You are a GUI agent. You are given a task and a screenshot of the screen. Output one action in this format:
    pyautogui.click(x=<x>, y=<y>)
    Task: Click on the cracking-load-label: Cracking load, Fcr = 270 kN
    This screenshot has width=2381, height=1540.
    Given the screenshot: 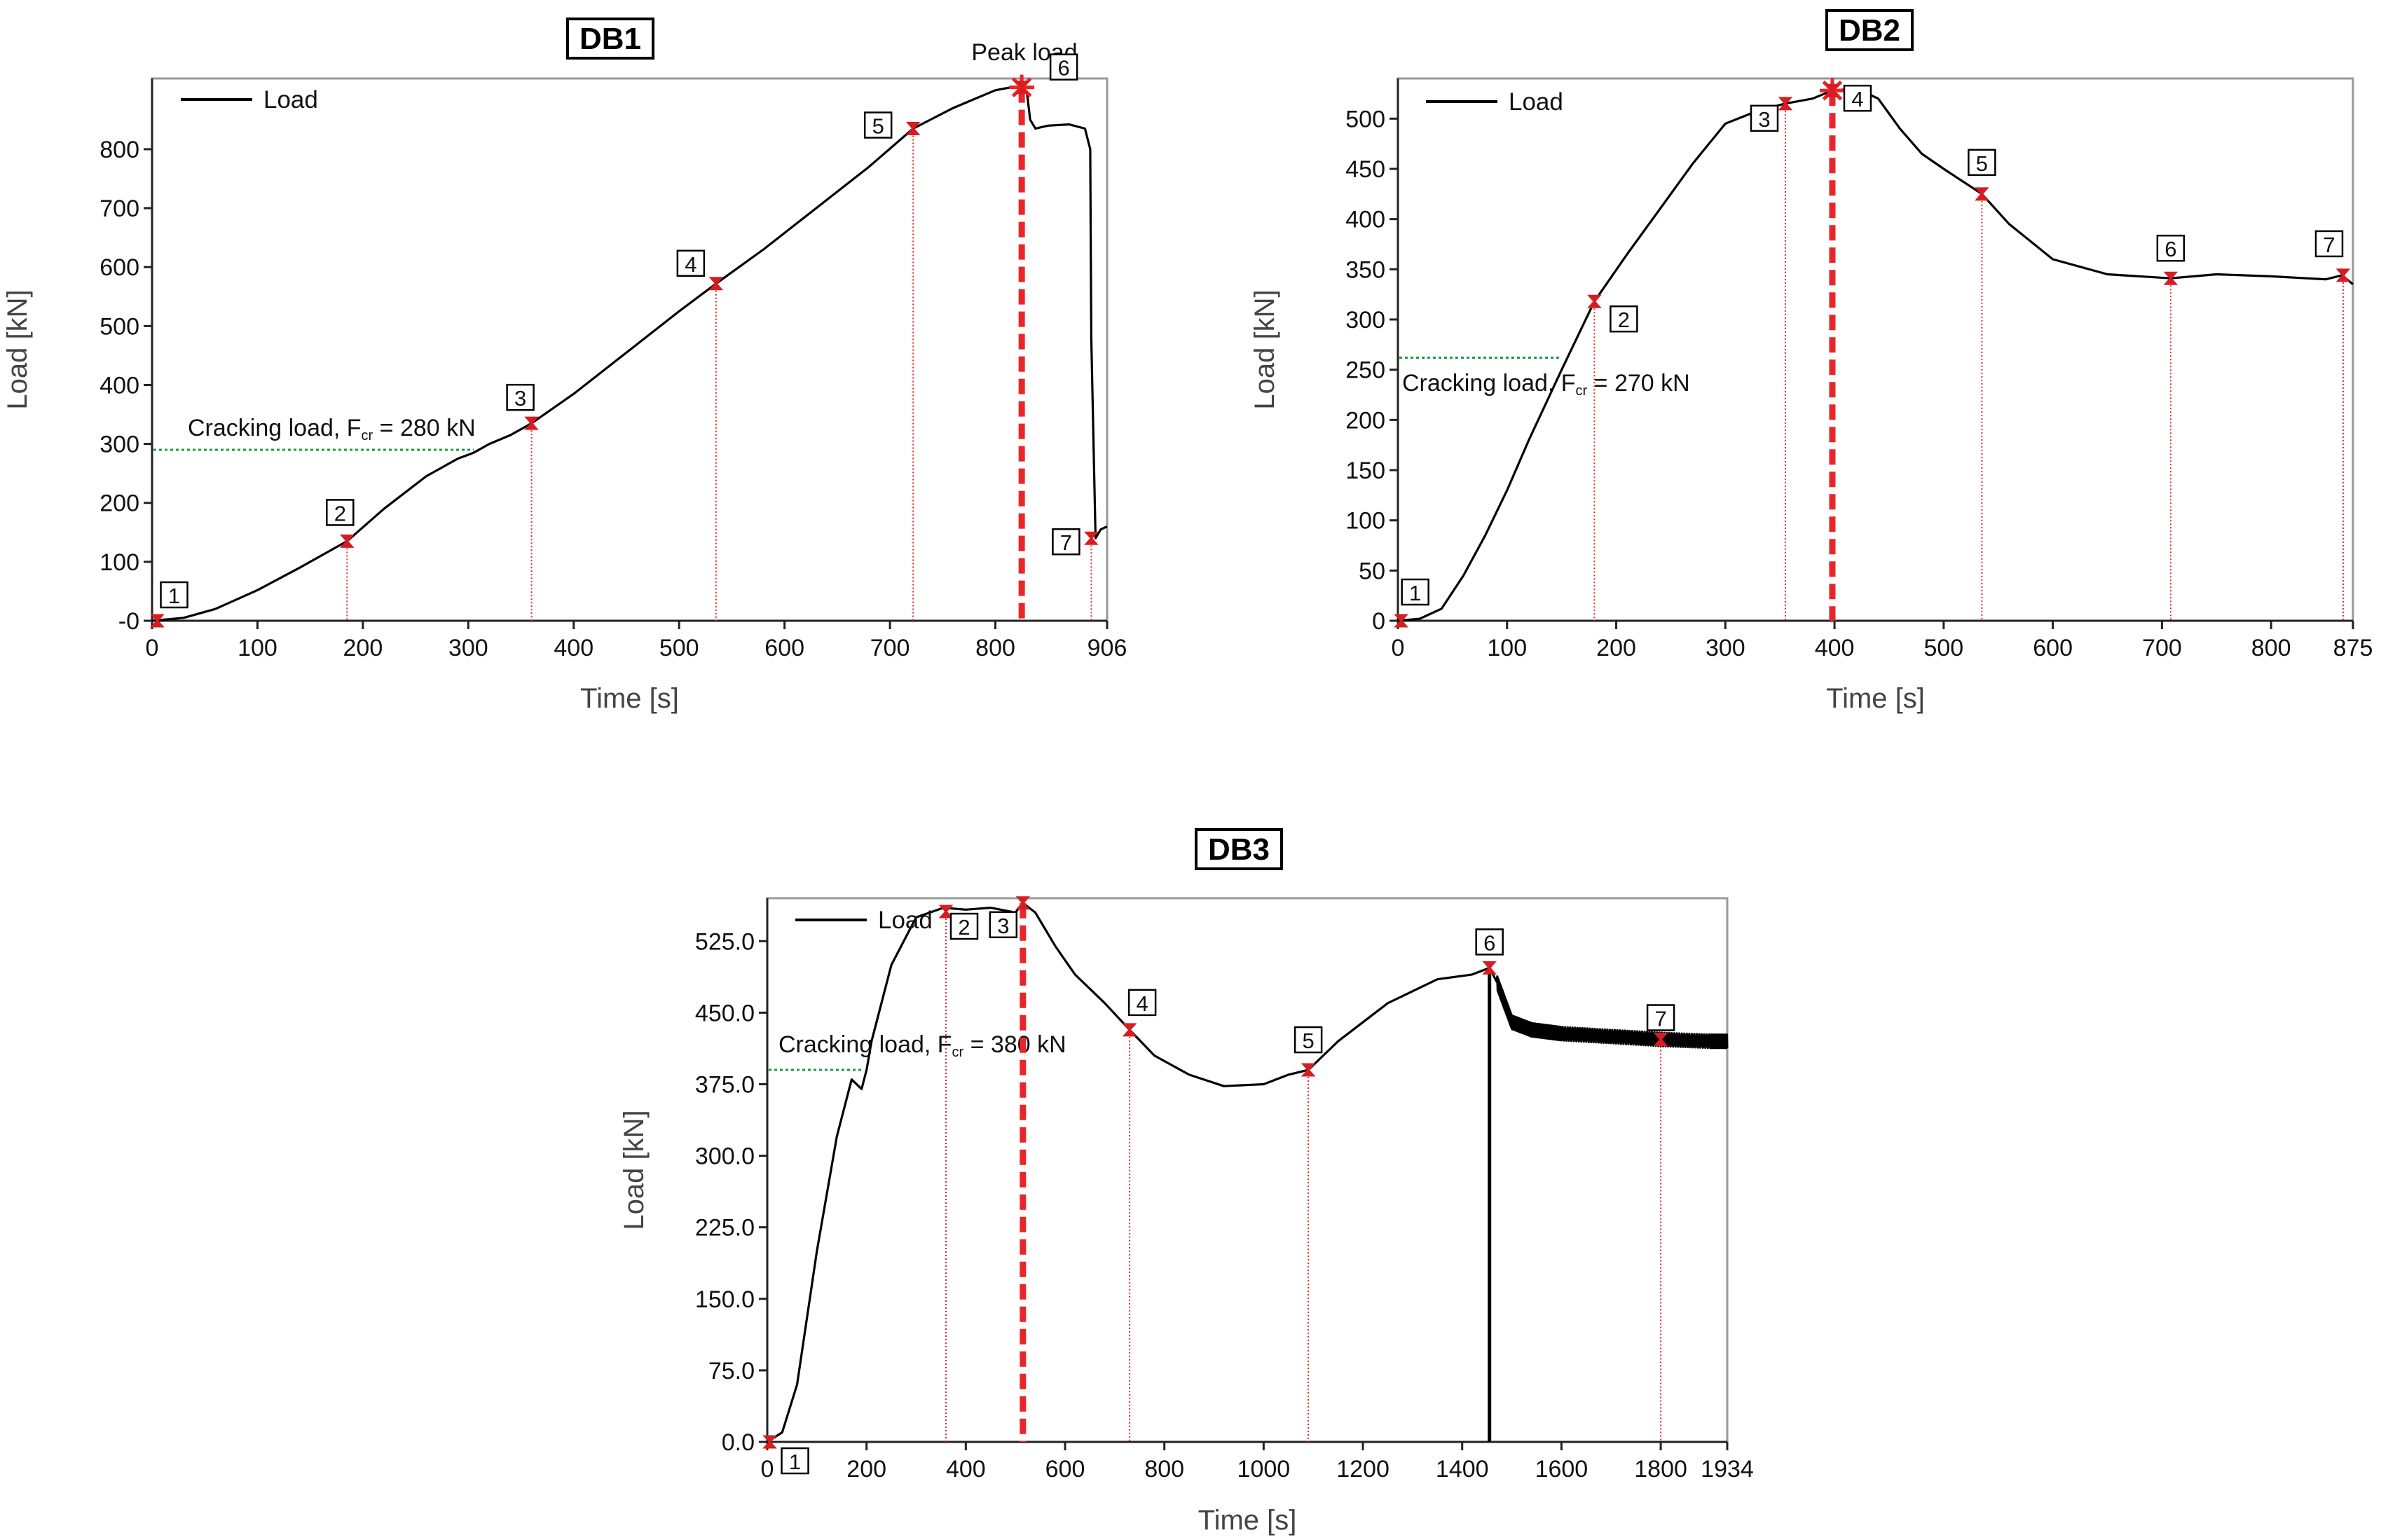 What is the action you would take?
    pyautogui.click(x=1546, y=384)
    